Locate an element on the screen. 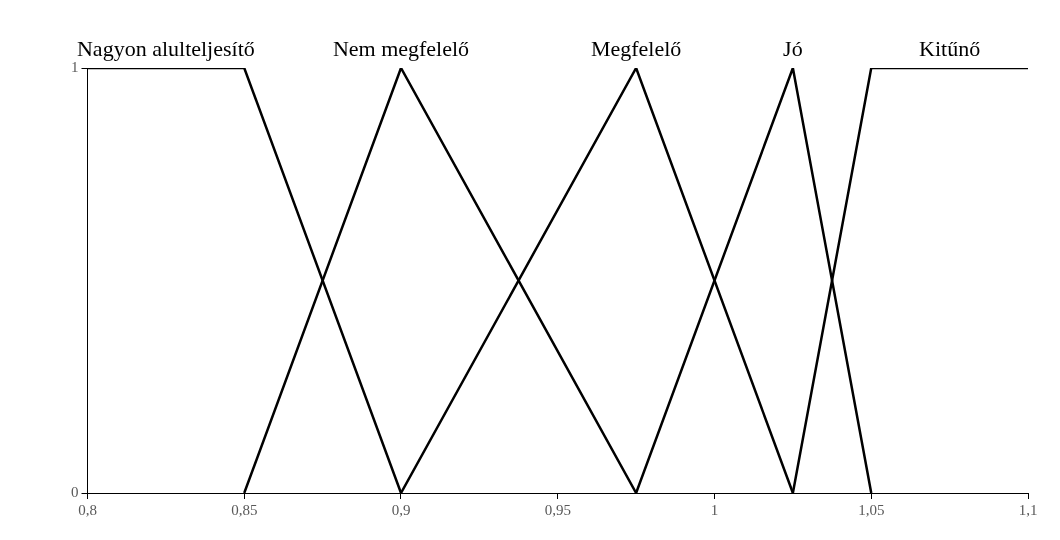 This screenshot has width=1060, height=540. series-label: Megfelelő is located at coordinates (636, 48).